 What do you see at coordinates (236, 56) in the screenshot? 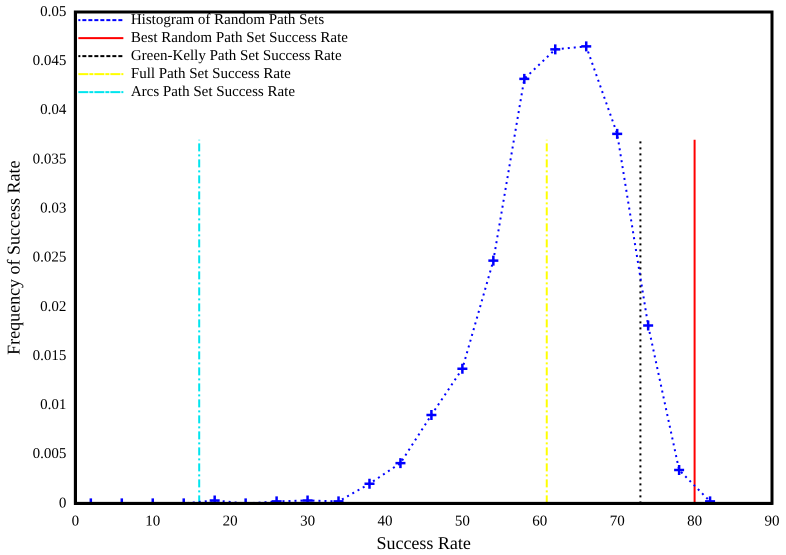
I see `legend-label: Green-Kelly Path Set Success Rate` at bounding box center [236, 56].